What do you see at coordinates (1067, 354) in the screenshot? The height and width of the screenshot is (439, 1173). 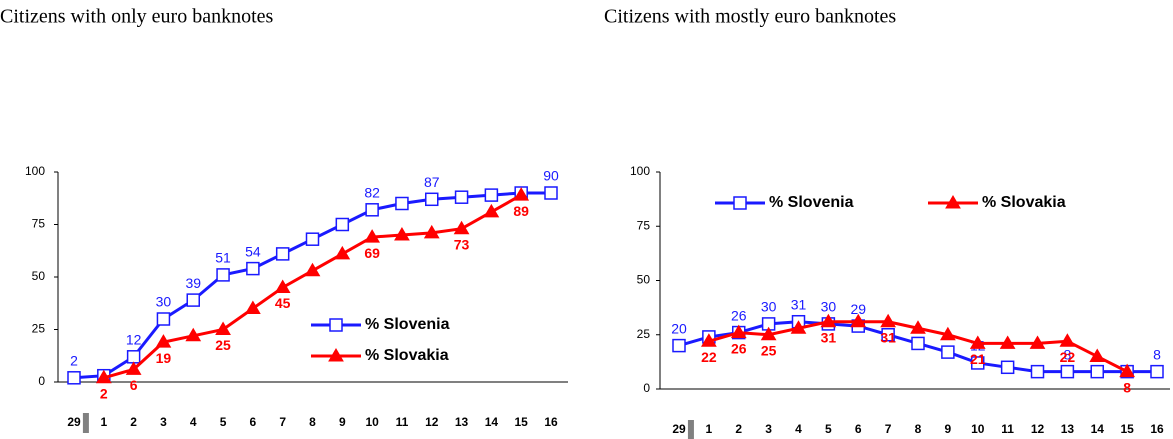 I see `data-label: 8` at bounding box center [1067, 354].